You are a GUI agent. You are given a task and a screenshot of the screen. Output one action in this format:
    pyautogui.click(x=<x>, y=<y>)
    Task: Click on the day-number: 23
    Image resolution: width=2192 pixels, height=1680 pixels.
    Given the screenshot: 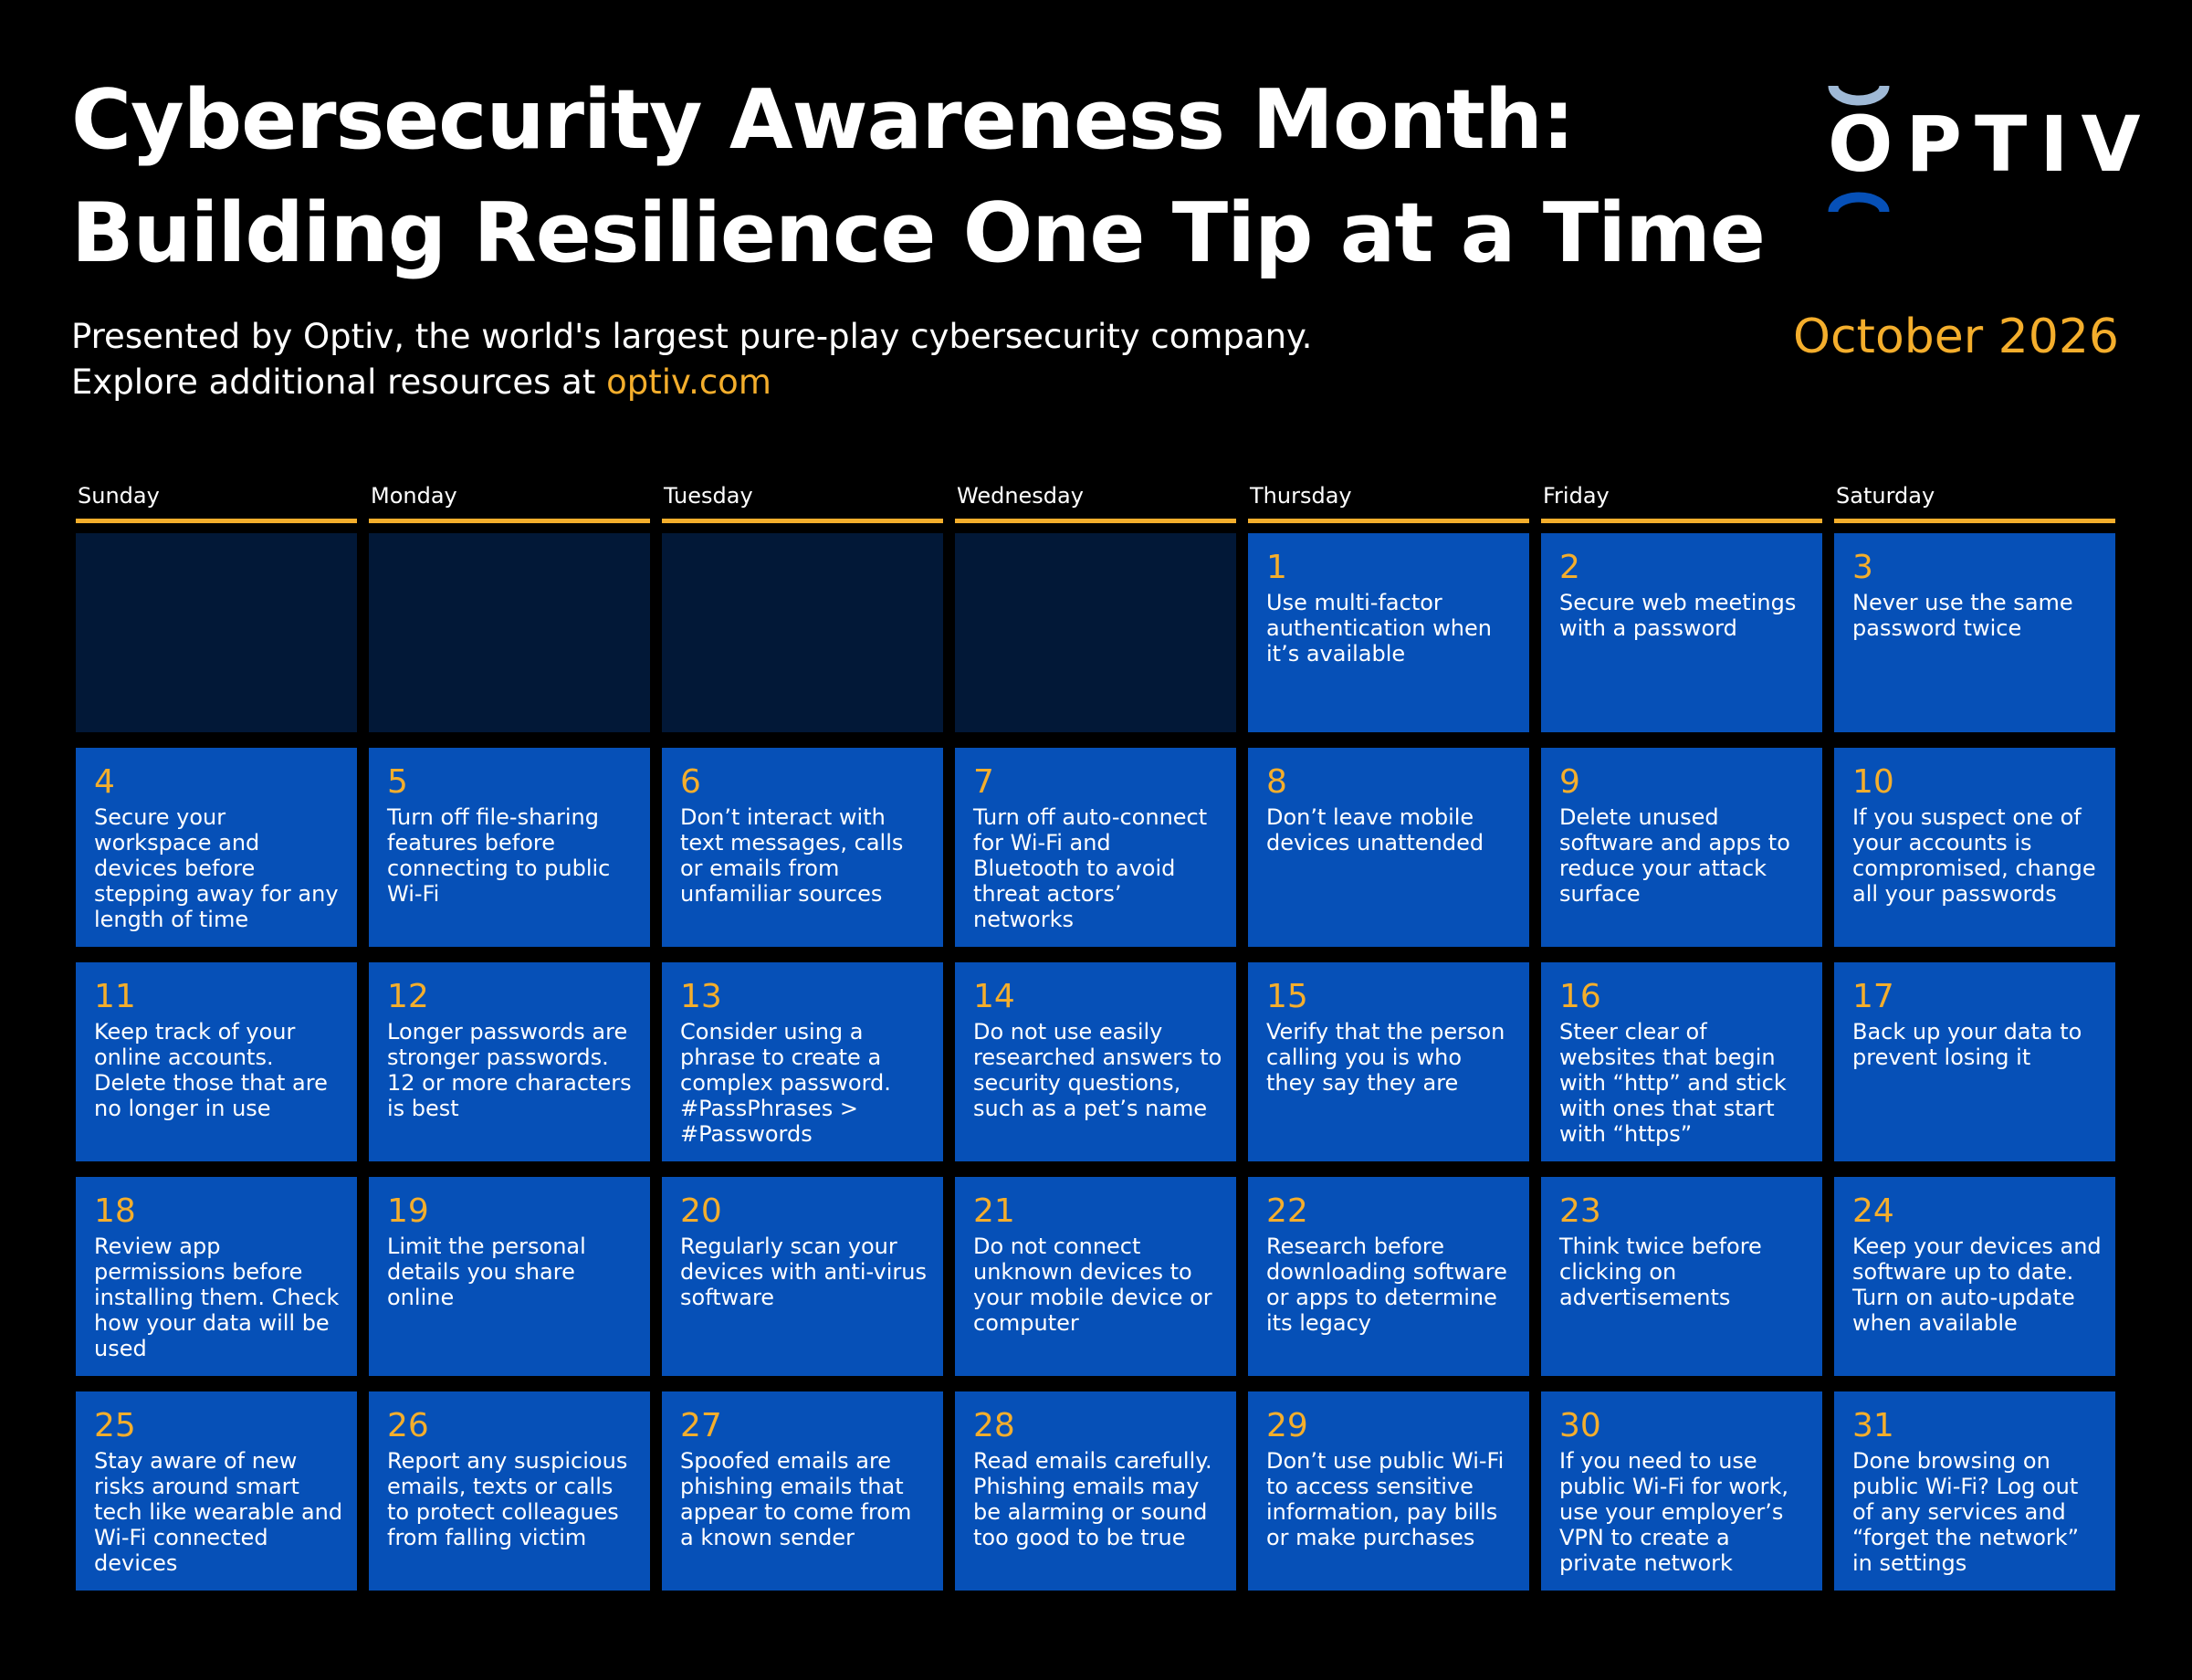 What is the action you would take?
    pyautogui.click(x=1580, y=1211)
    